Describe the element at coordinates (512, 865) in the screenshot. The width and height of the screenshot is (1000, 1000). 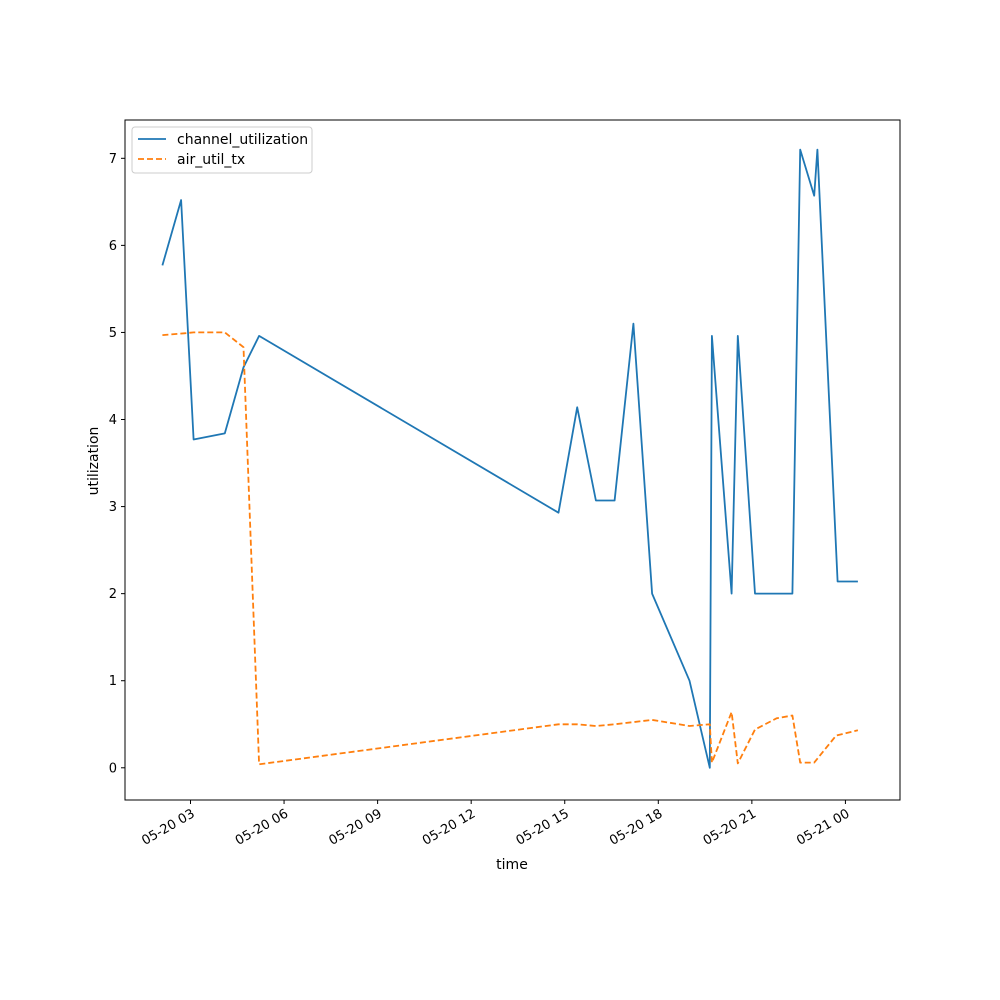
I see `x-axis-label: time` at that location.